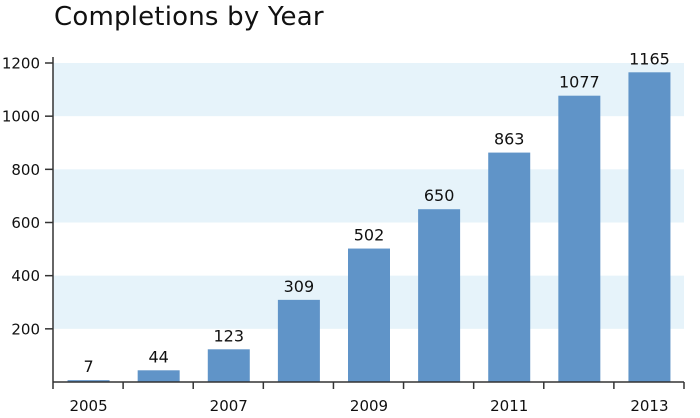 This screenshot has height=418, width=700. Describe the element at coordinates (439, 295) in the screenshot. I see `bar-2010` at that location.